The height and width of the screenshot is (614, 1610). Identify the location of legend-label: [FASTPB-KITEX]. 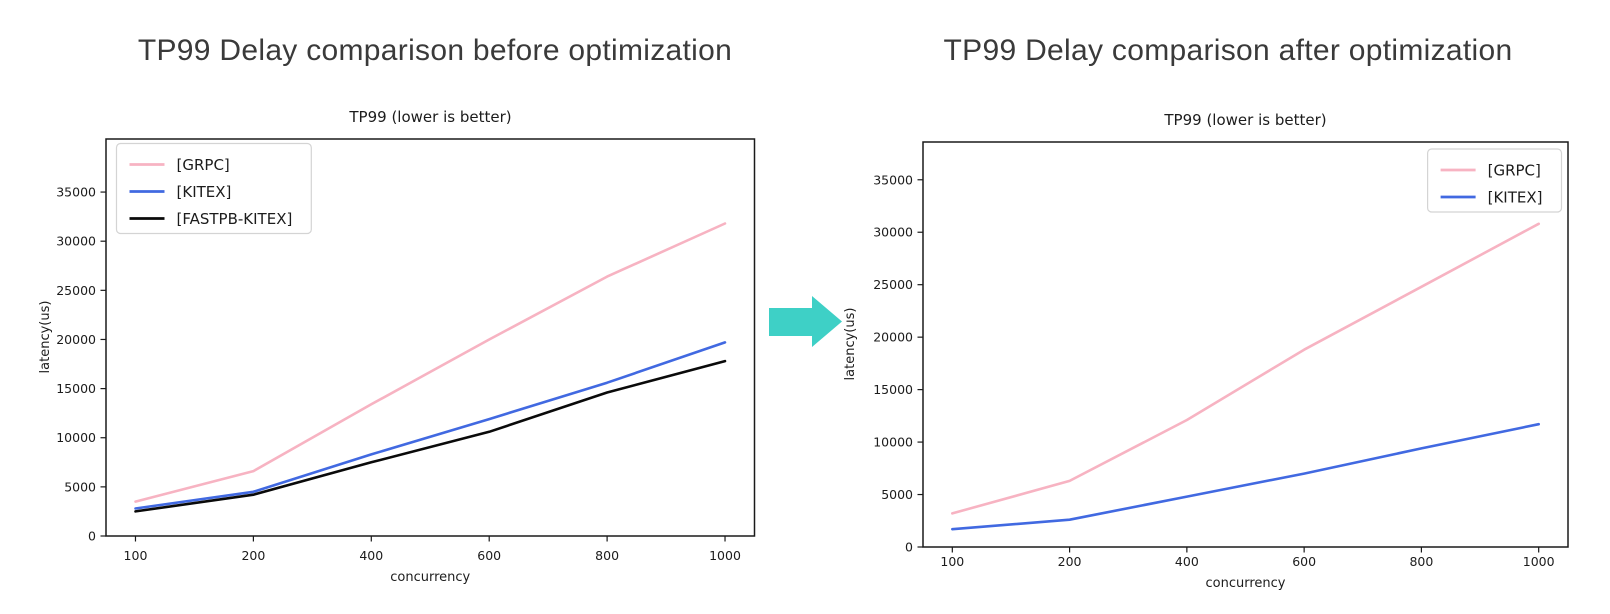
(235, 219).